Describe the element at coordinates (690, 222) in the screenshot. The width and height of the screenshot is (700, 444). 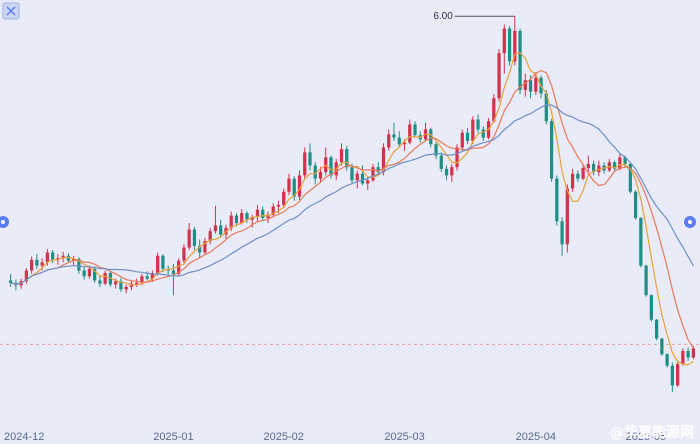
I see `right-drag-handle` at that location.